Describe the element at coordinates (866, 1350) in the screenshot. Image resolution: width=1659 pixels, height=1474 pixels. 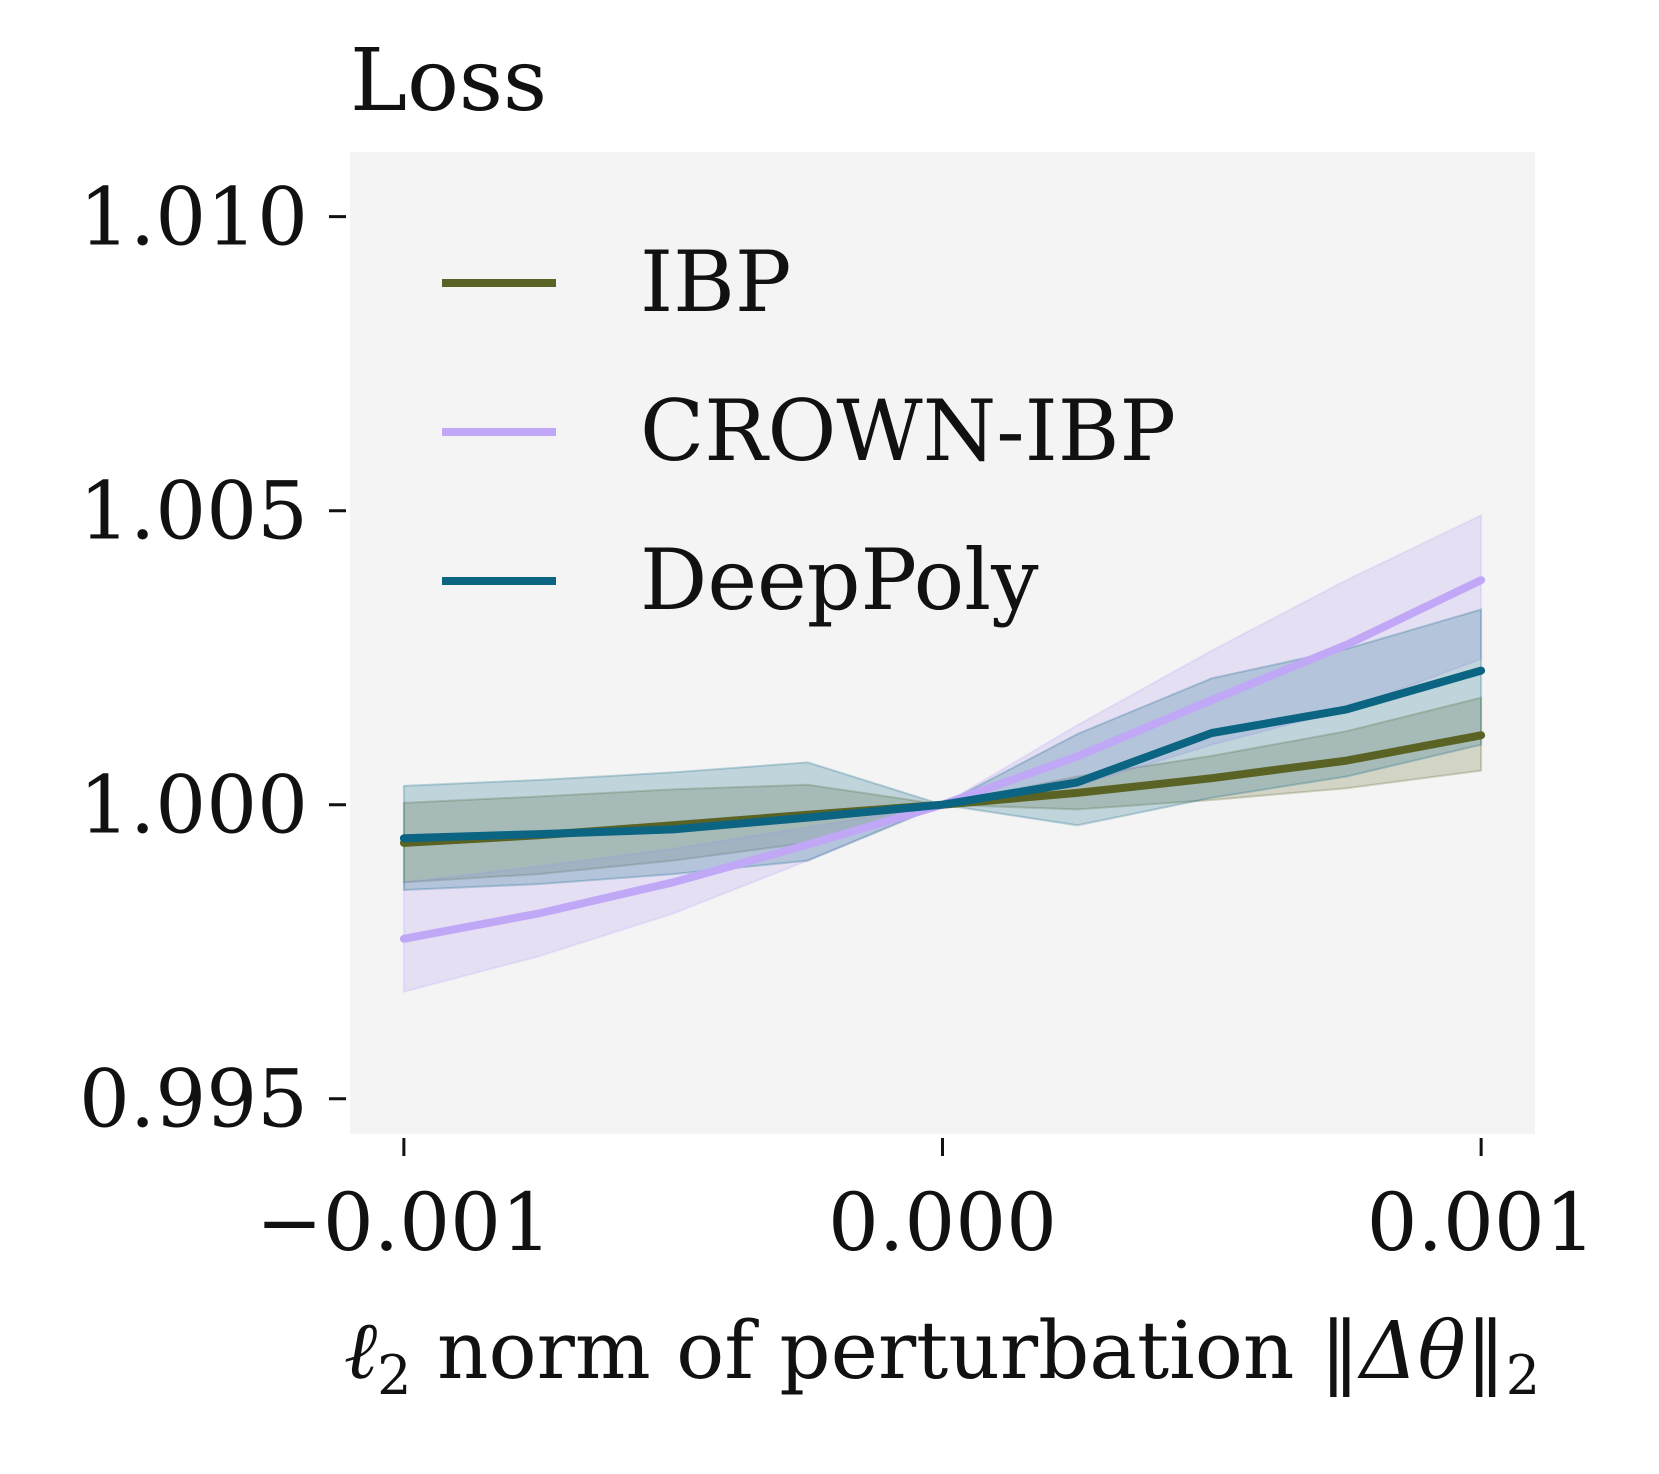
I see `x-label-text: norm of perturbation` at that location.